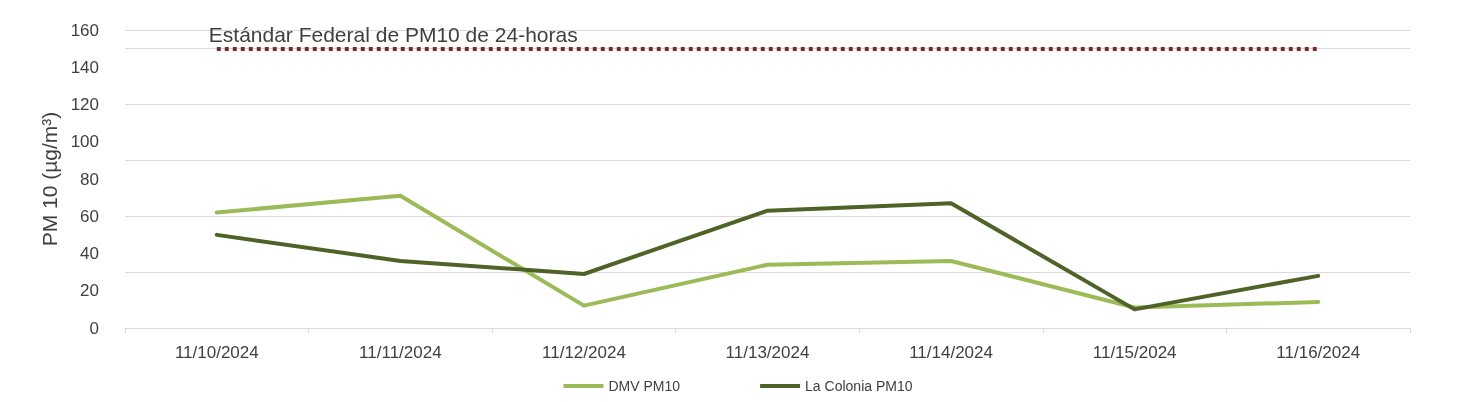  What do you see at coordinates (89, 291) in the screenshot?
I see `y-tick-label: 20` at bounding box center [89, 291].